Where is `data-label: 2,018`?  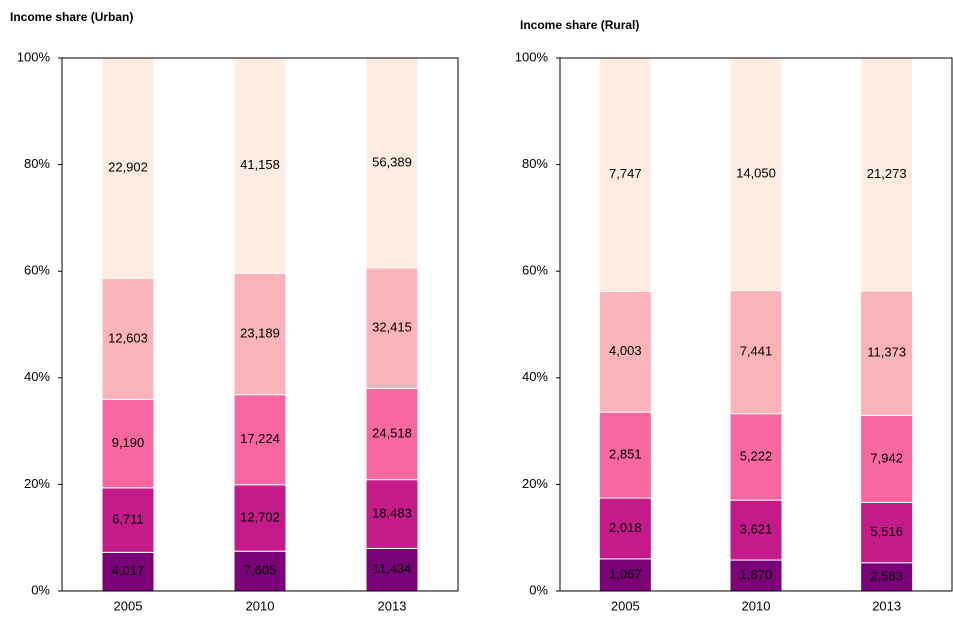
data-label: 2,018 is located at coordinates (625, 527).